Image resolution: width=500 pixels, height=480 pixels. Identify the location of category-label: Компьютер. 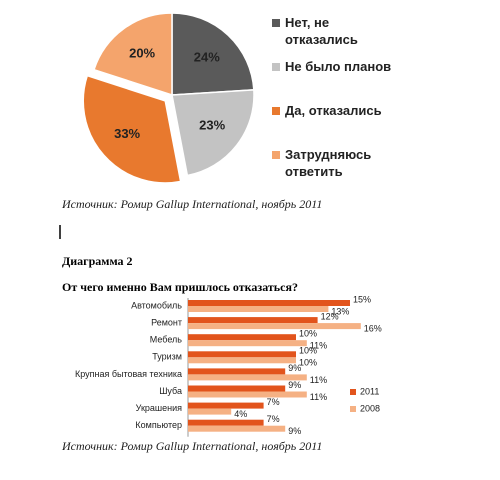
(158, 425).